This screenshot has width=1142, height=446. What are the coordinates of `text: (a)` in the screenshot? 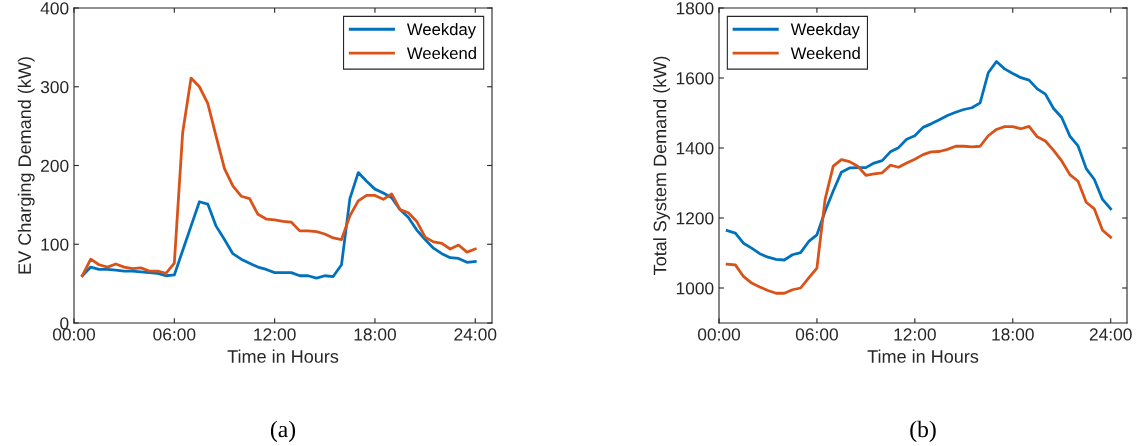 It's located at (283, 431).